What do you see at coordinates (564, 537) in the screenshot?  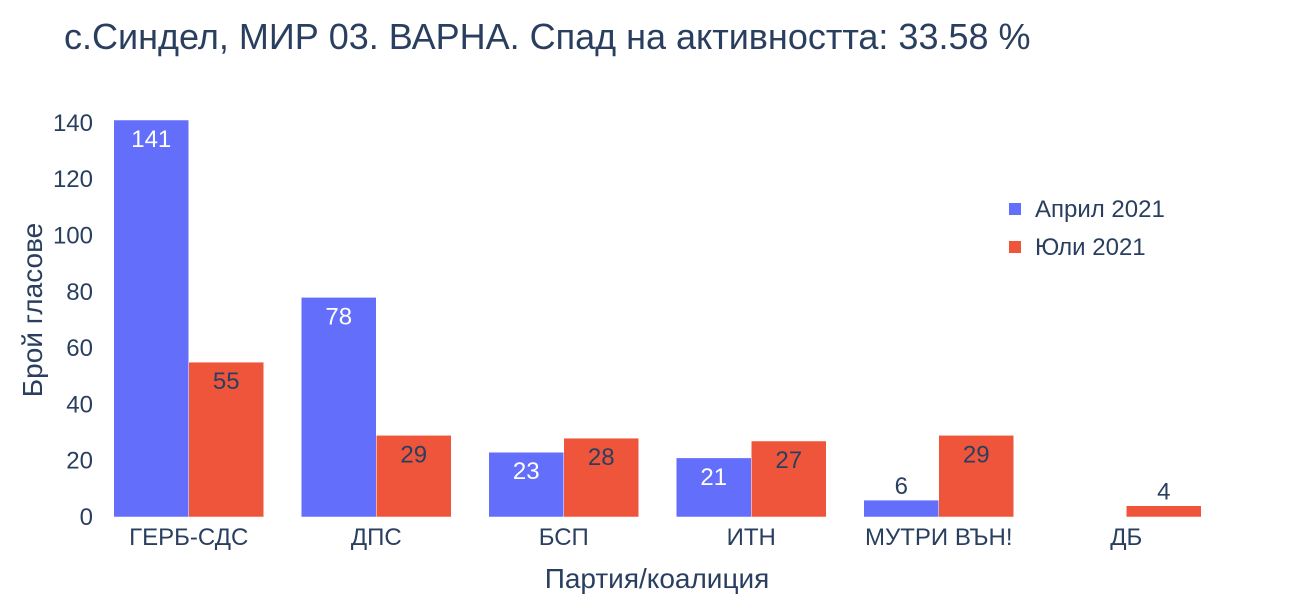 I see `x-tick-label: БСП` at bounding box center [564, 537].